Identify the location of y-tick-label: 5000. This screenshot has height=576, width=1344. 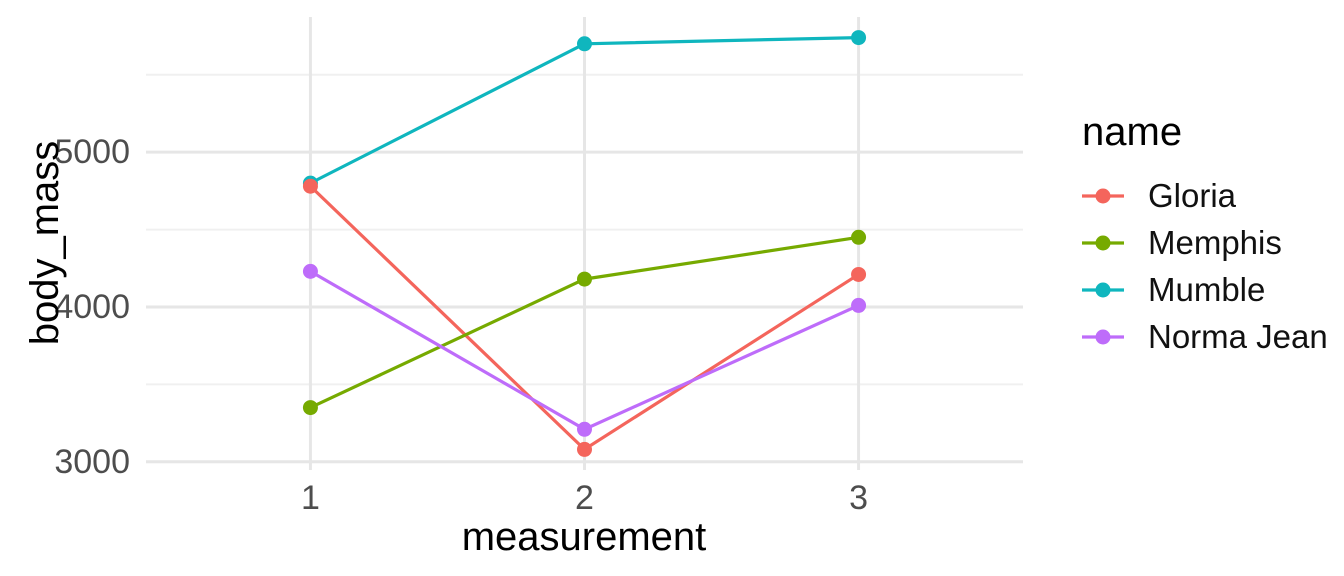
(92, 152).